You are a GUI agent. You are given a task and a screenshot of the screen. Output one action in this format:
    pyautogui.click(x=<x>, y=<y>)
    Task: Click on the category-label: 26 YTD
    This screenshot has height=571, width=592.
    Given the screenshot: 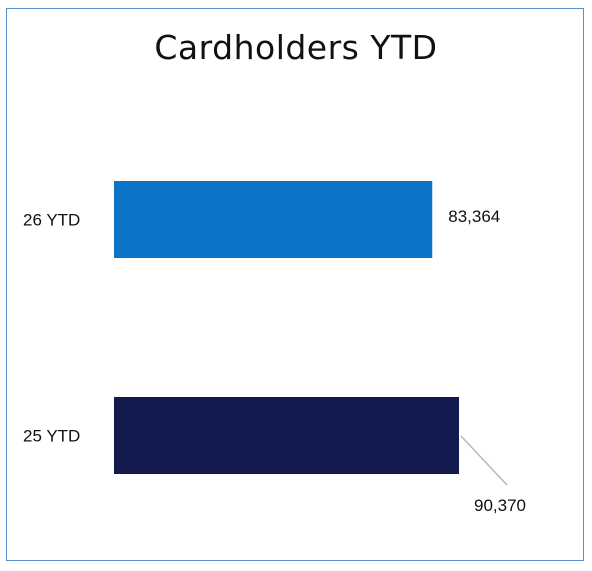 What is the action you would take?
    pyautogui.click(x=51, y=220)
    